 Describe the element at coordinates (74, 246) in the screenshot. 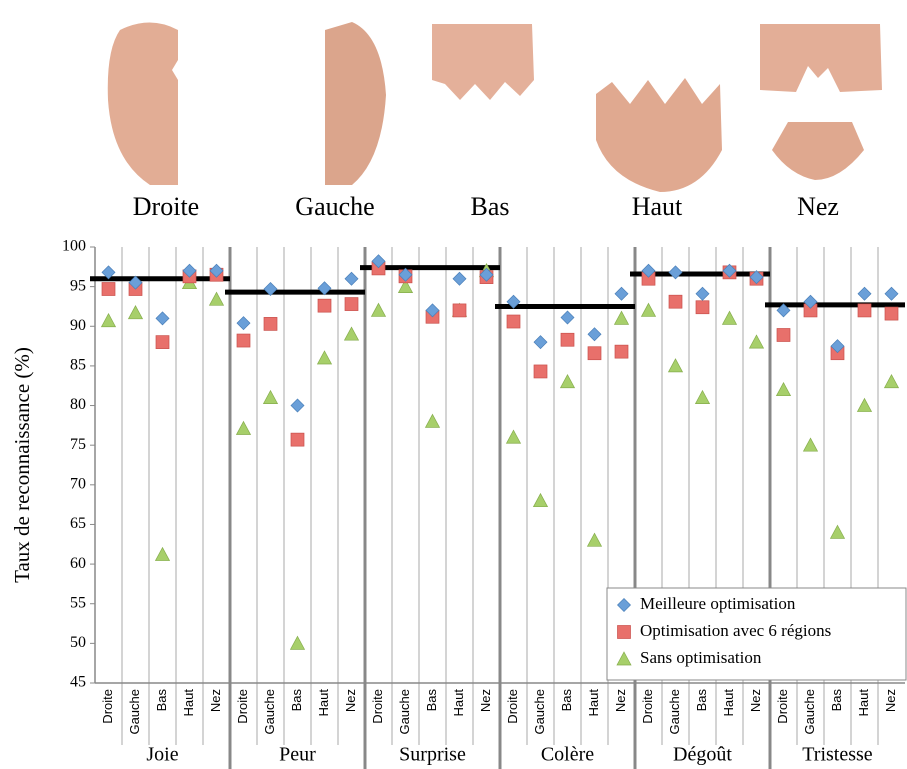

I see `y-tick-label: 100` at that location.